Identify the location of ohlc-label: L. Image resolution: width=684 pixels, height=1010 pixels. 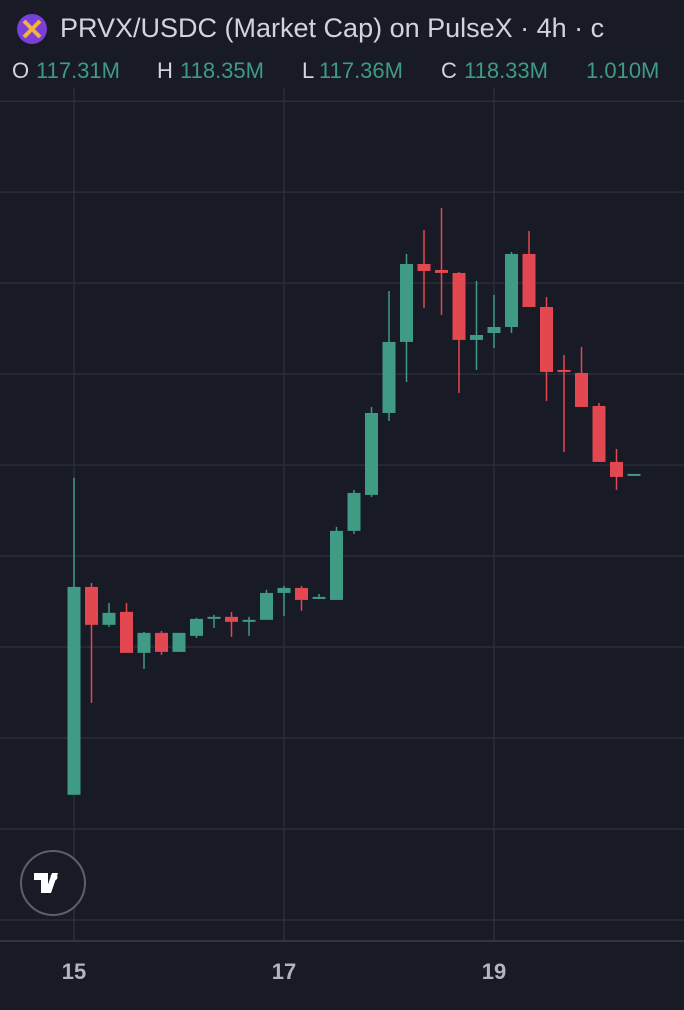
(308, 70).